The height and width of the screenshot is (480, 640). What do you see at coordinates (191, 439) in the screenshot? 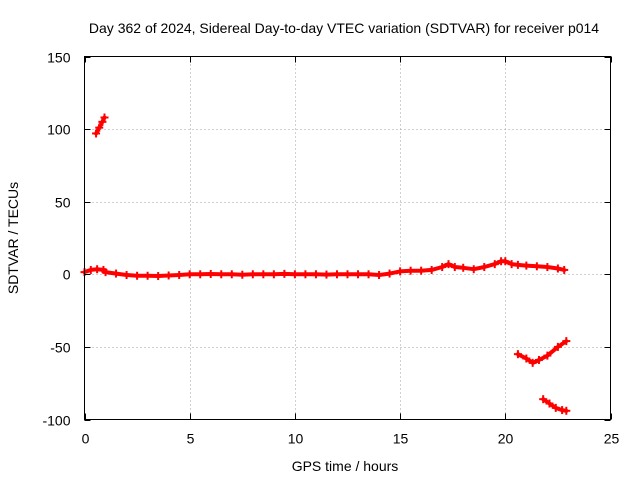
I see `x-tick-label: 5` at bounding box center [191, 439].